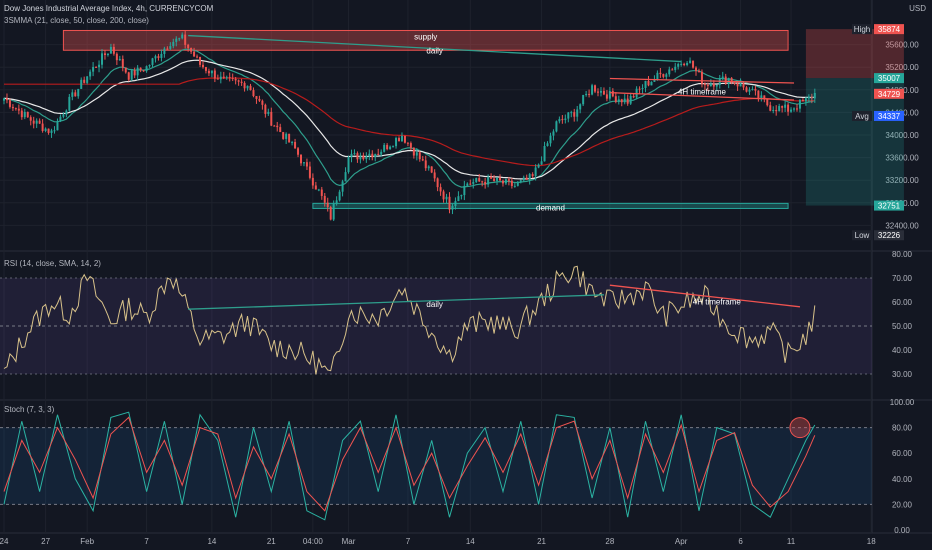 Image resolution: width=932 pixels, height=550 pixels. Describe the element at coordinates (271, 541) in the screenshot. I see `x-tick-label: 21` at that location.